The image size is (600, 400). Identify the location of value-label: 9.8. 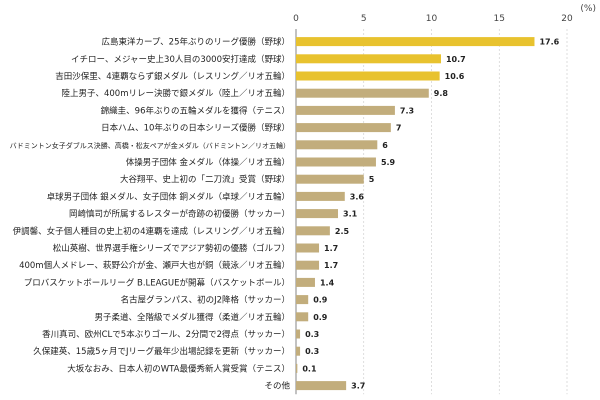
(441, 93).